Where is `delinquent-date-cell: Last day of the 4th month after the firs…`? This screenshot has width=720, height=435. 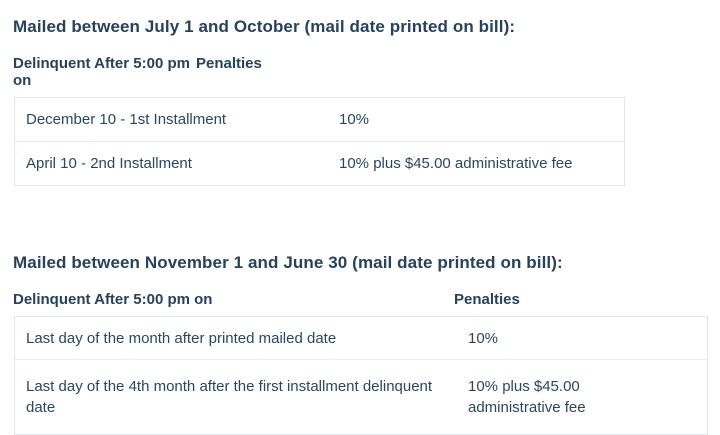
delinquent-date-cell: Last day of the 4th month after the firs… is located at coordinates (229, 397).